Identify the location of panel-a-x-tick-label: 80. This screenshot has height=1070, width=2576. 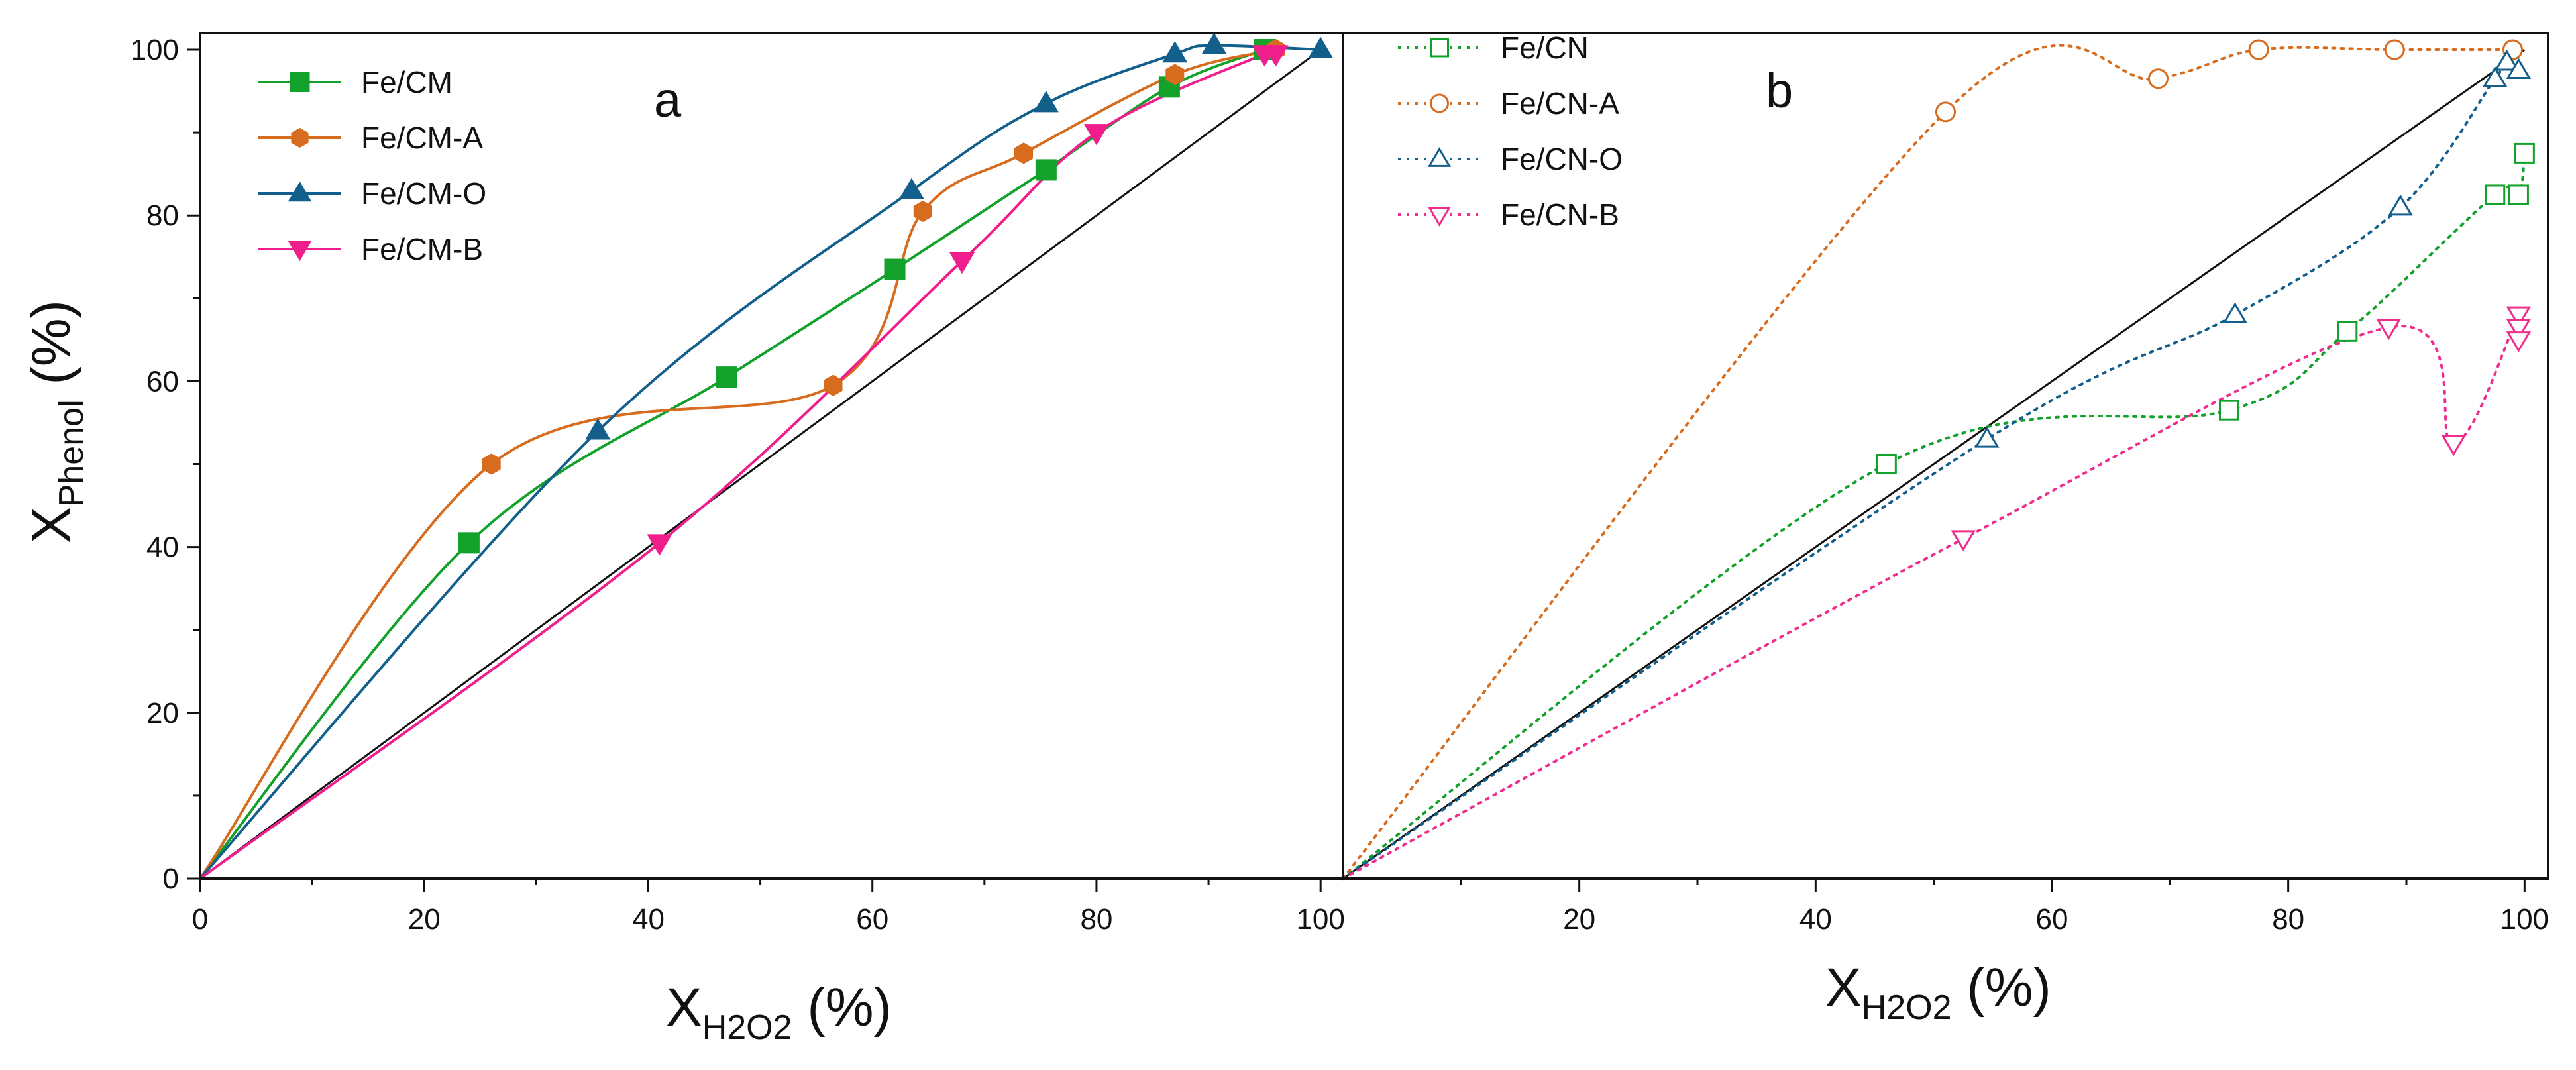
(1096, 919).